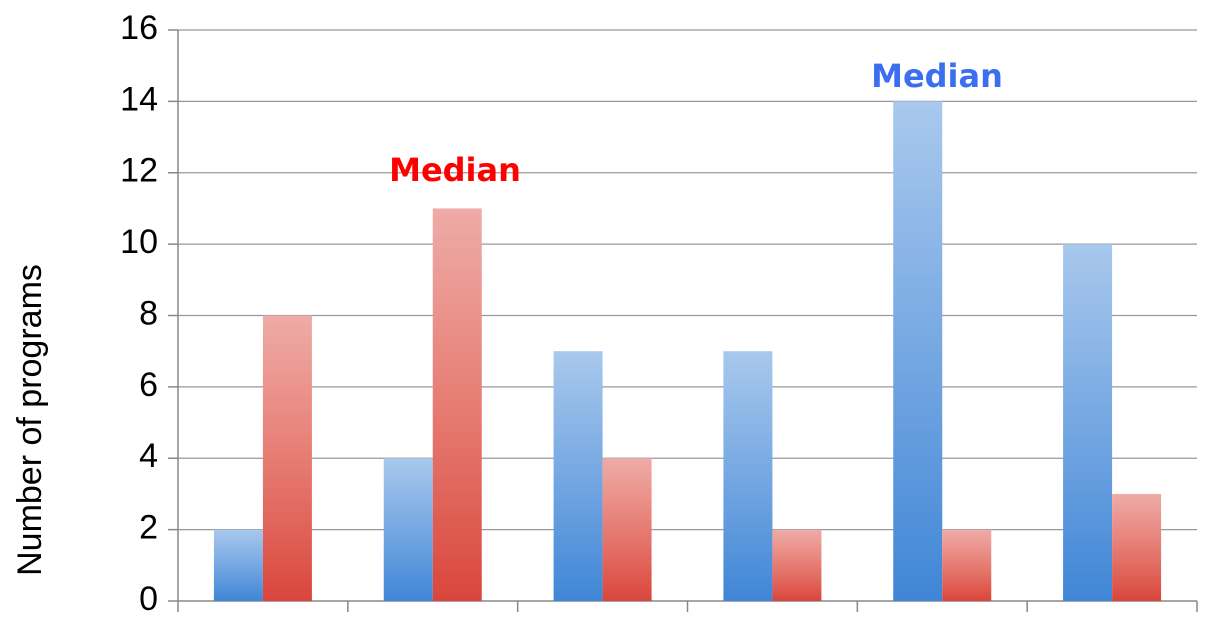 The image size is (1211, 634). What do you see at coordinates (139, 171) in the screenshot?
I see `y-tick-label: 12` at bounding box center [139, 171].